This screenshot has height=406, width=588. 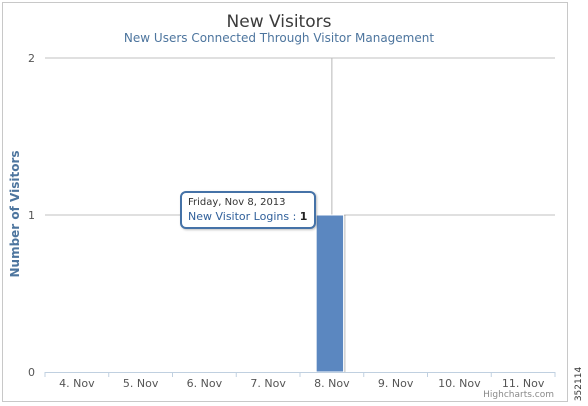 What do you see at coordinates (396, 383) in the screenshot?
I see `x-tick-label: 9. Nov` at bounding box center [396, 383].